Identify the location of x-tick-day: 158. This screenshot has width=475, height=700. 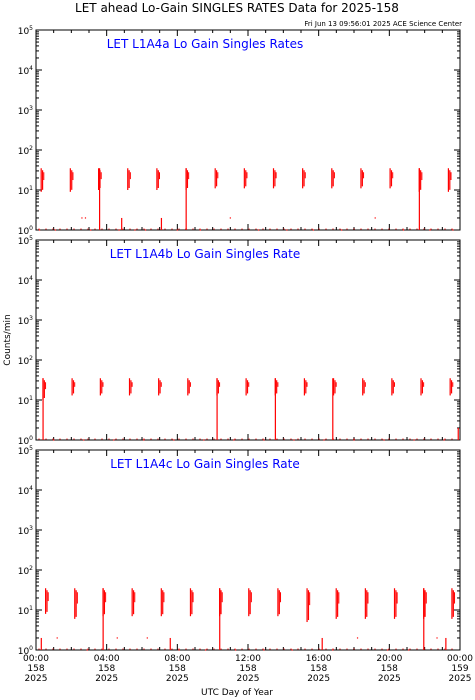
(389, 669).